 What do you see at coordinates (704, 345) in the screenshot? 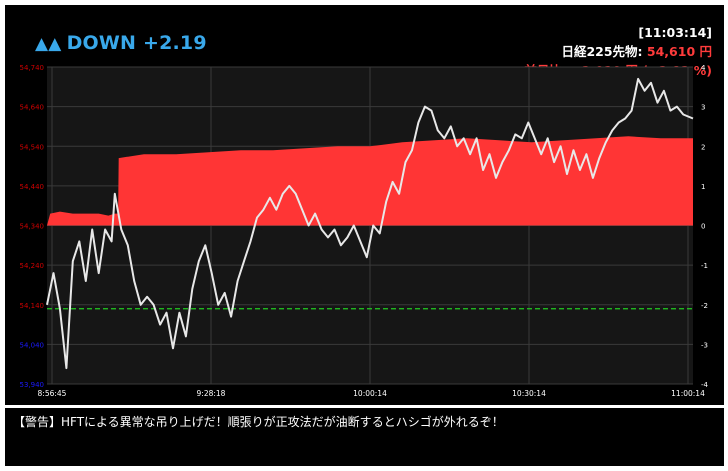
I see `right-axis-tick-label: -3` at bounding box center [704, 345].